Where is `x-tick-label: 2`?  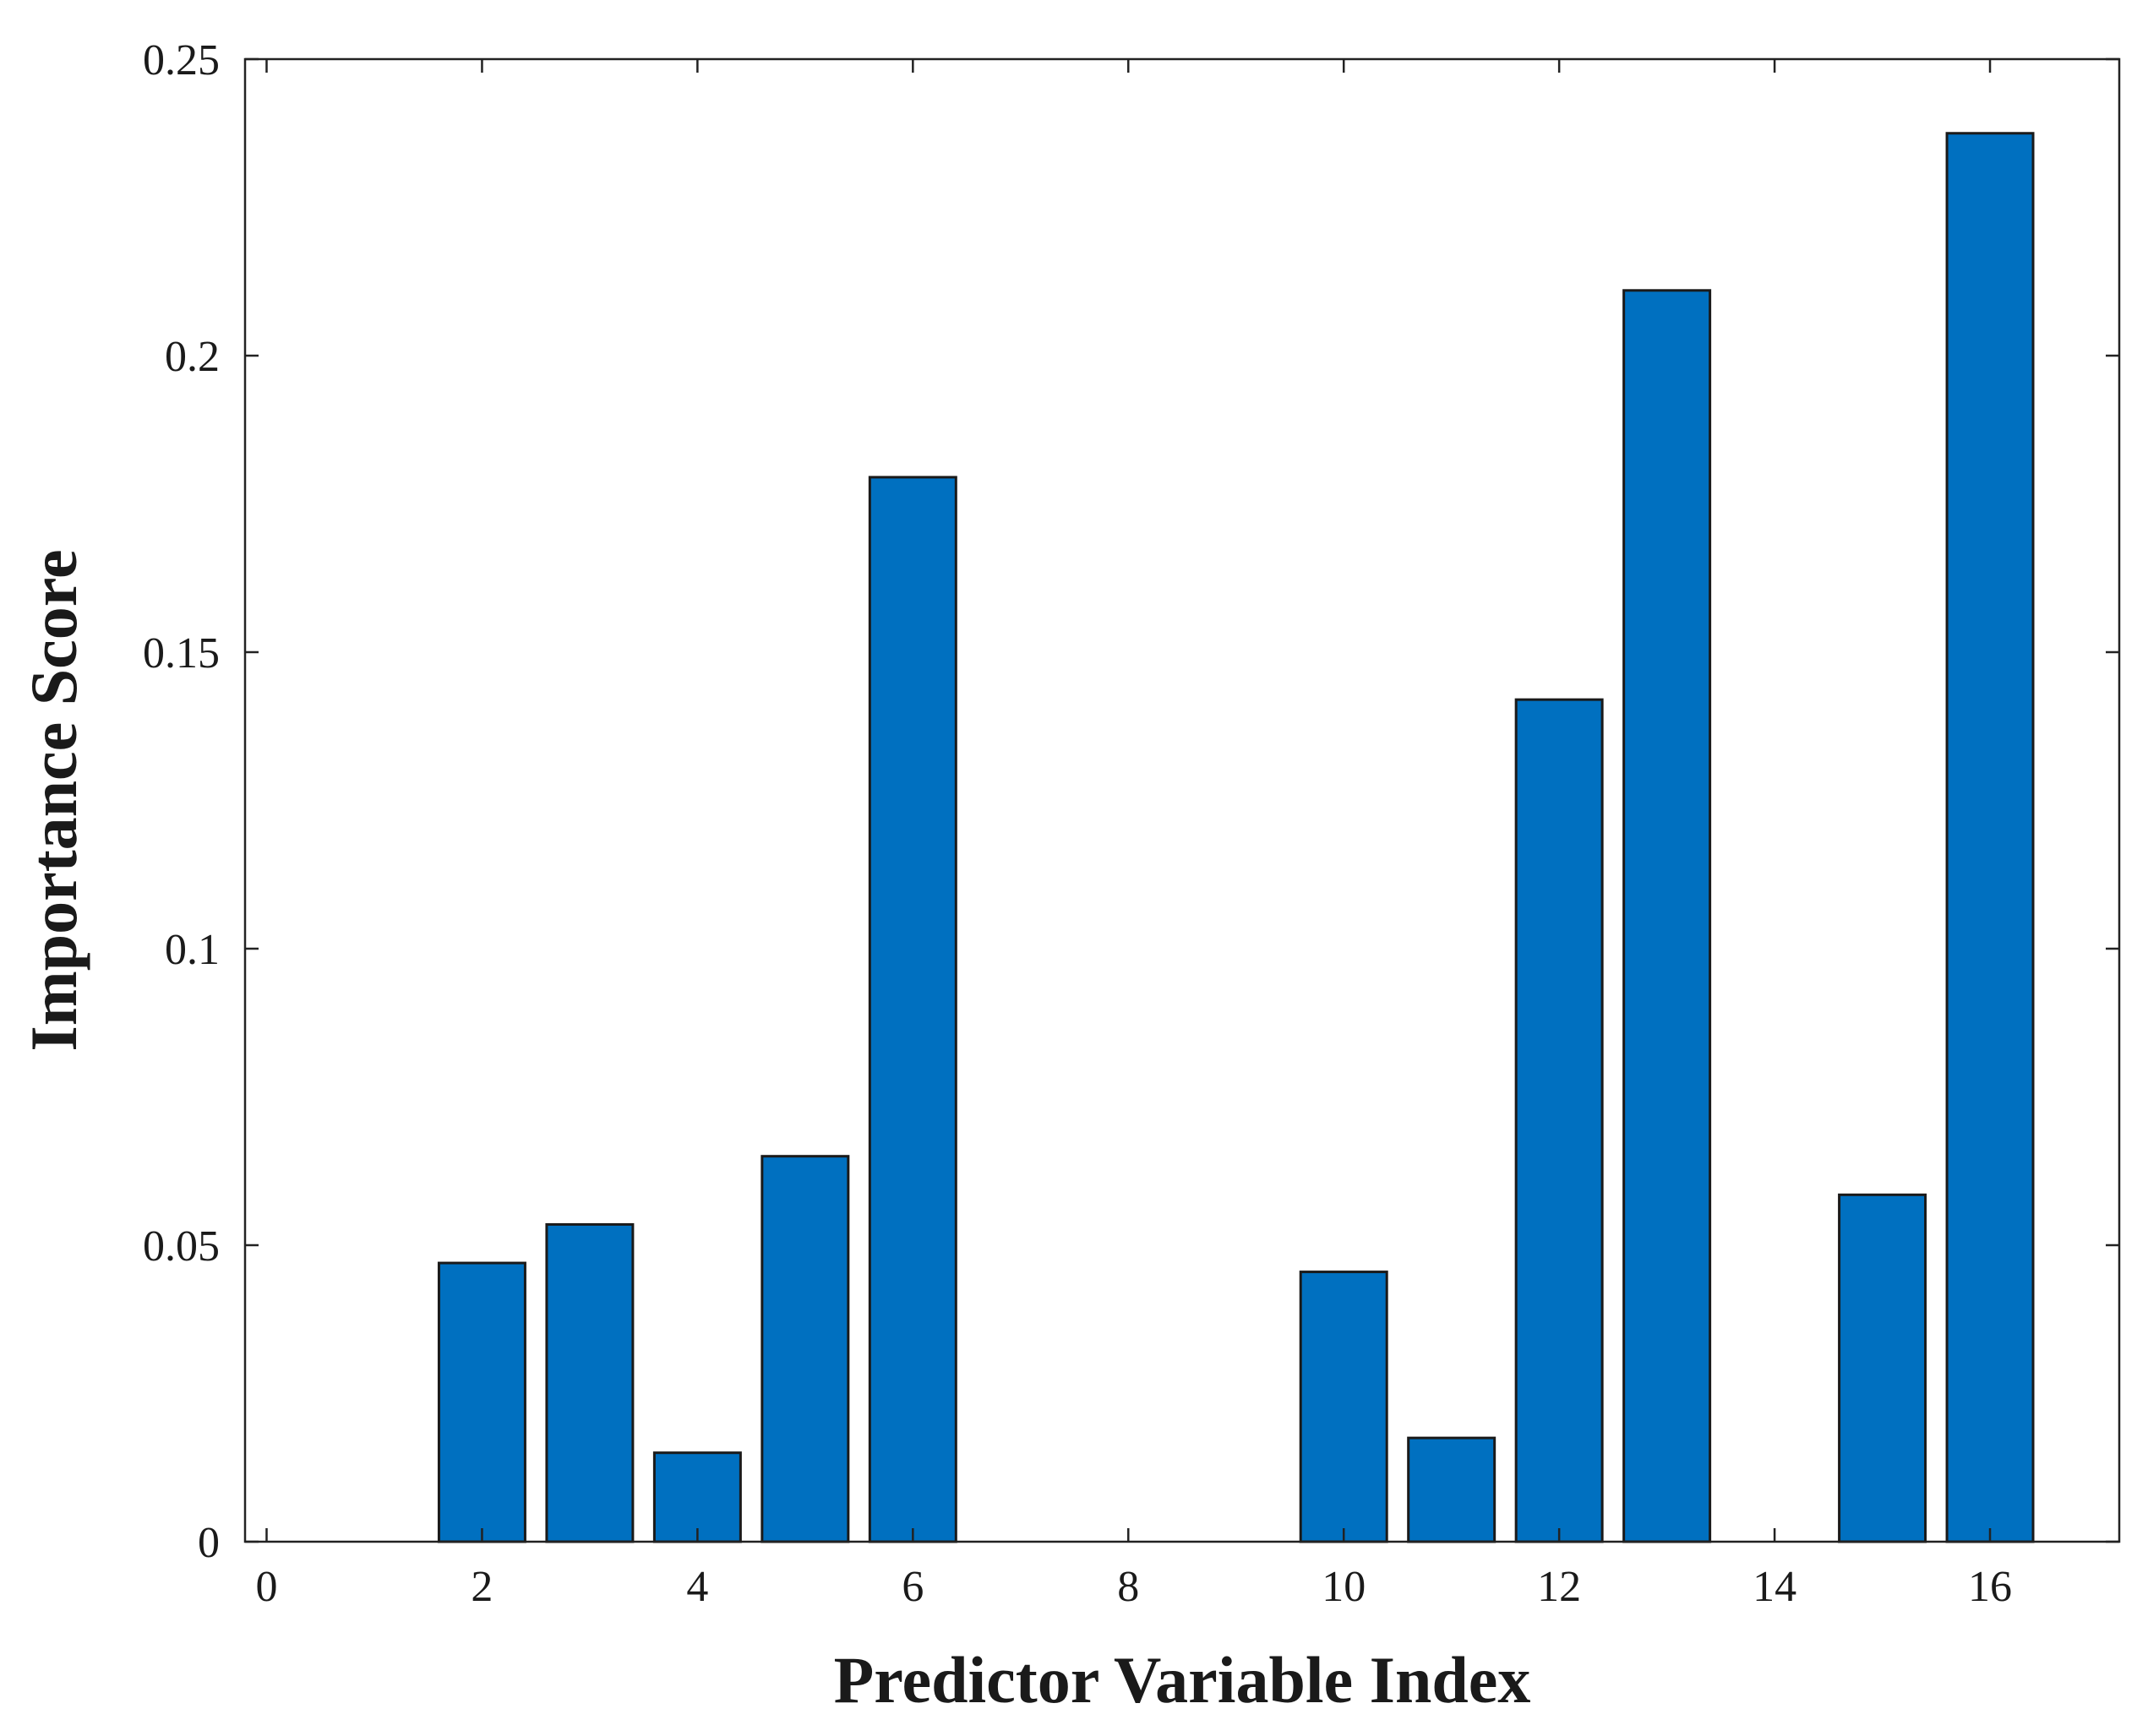
x-tick-label: 2 is located at coordinates (482, 1587).